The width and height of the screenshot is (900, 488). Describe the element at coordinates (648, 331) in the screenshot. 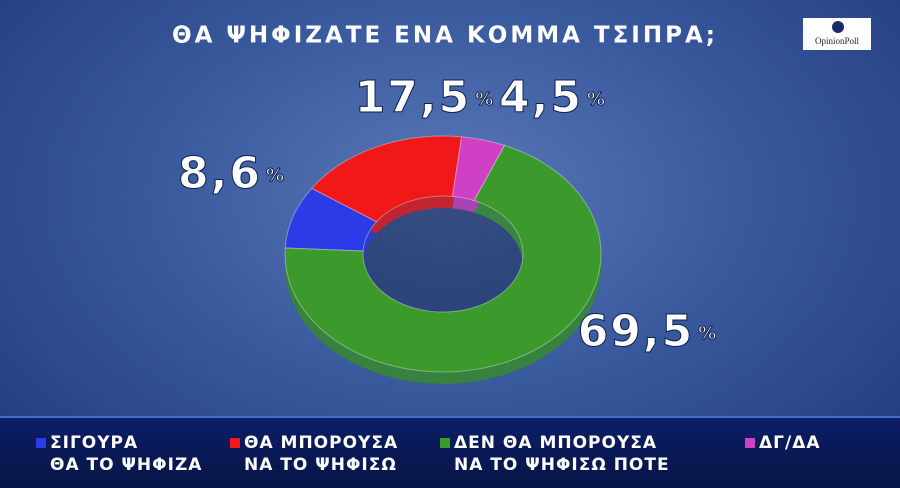

I see `value-label: 69,5%` at that location.